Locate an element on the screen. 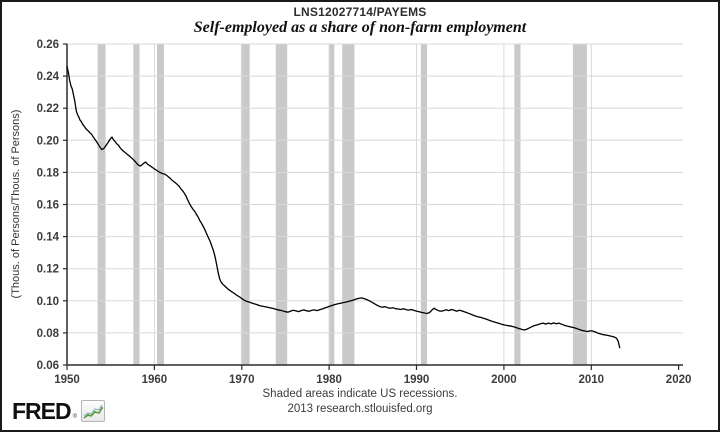  y-tick-label: 0.22 is located at coordinates (48, 109).